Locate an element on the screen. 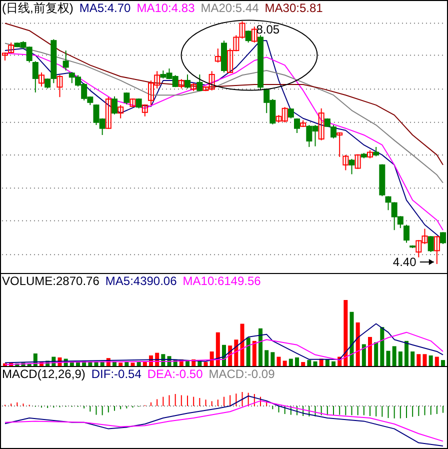  text: MA10:6149.56 is located at coordinates (222, 281).